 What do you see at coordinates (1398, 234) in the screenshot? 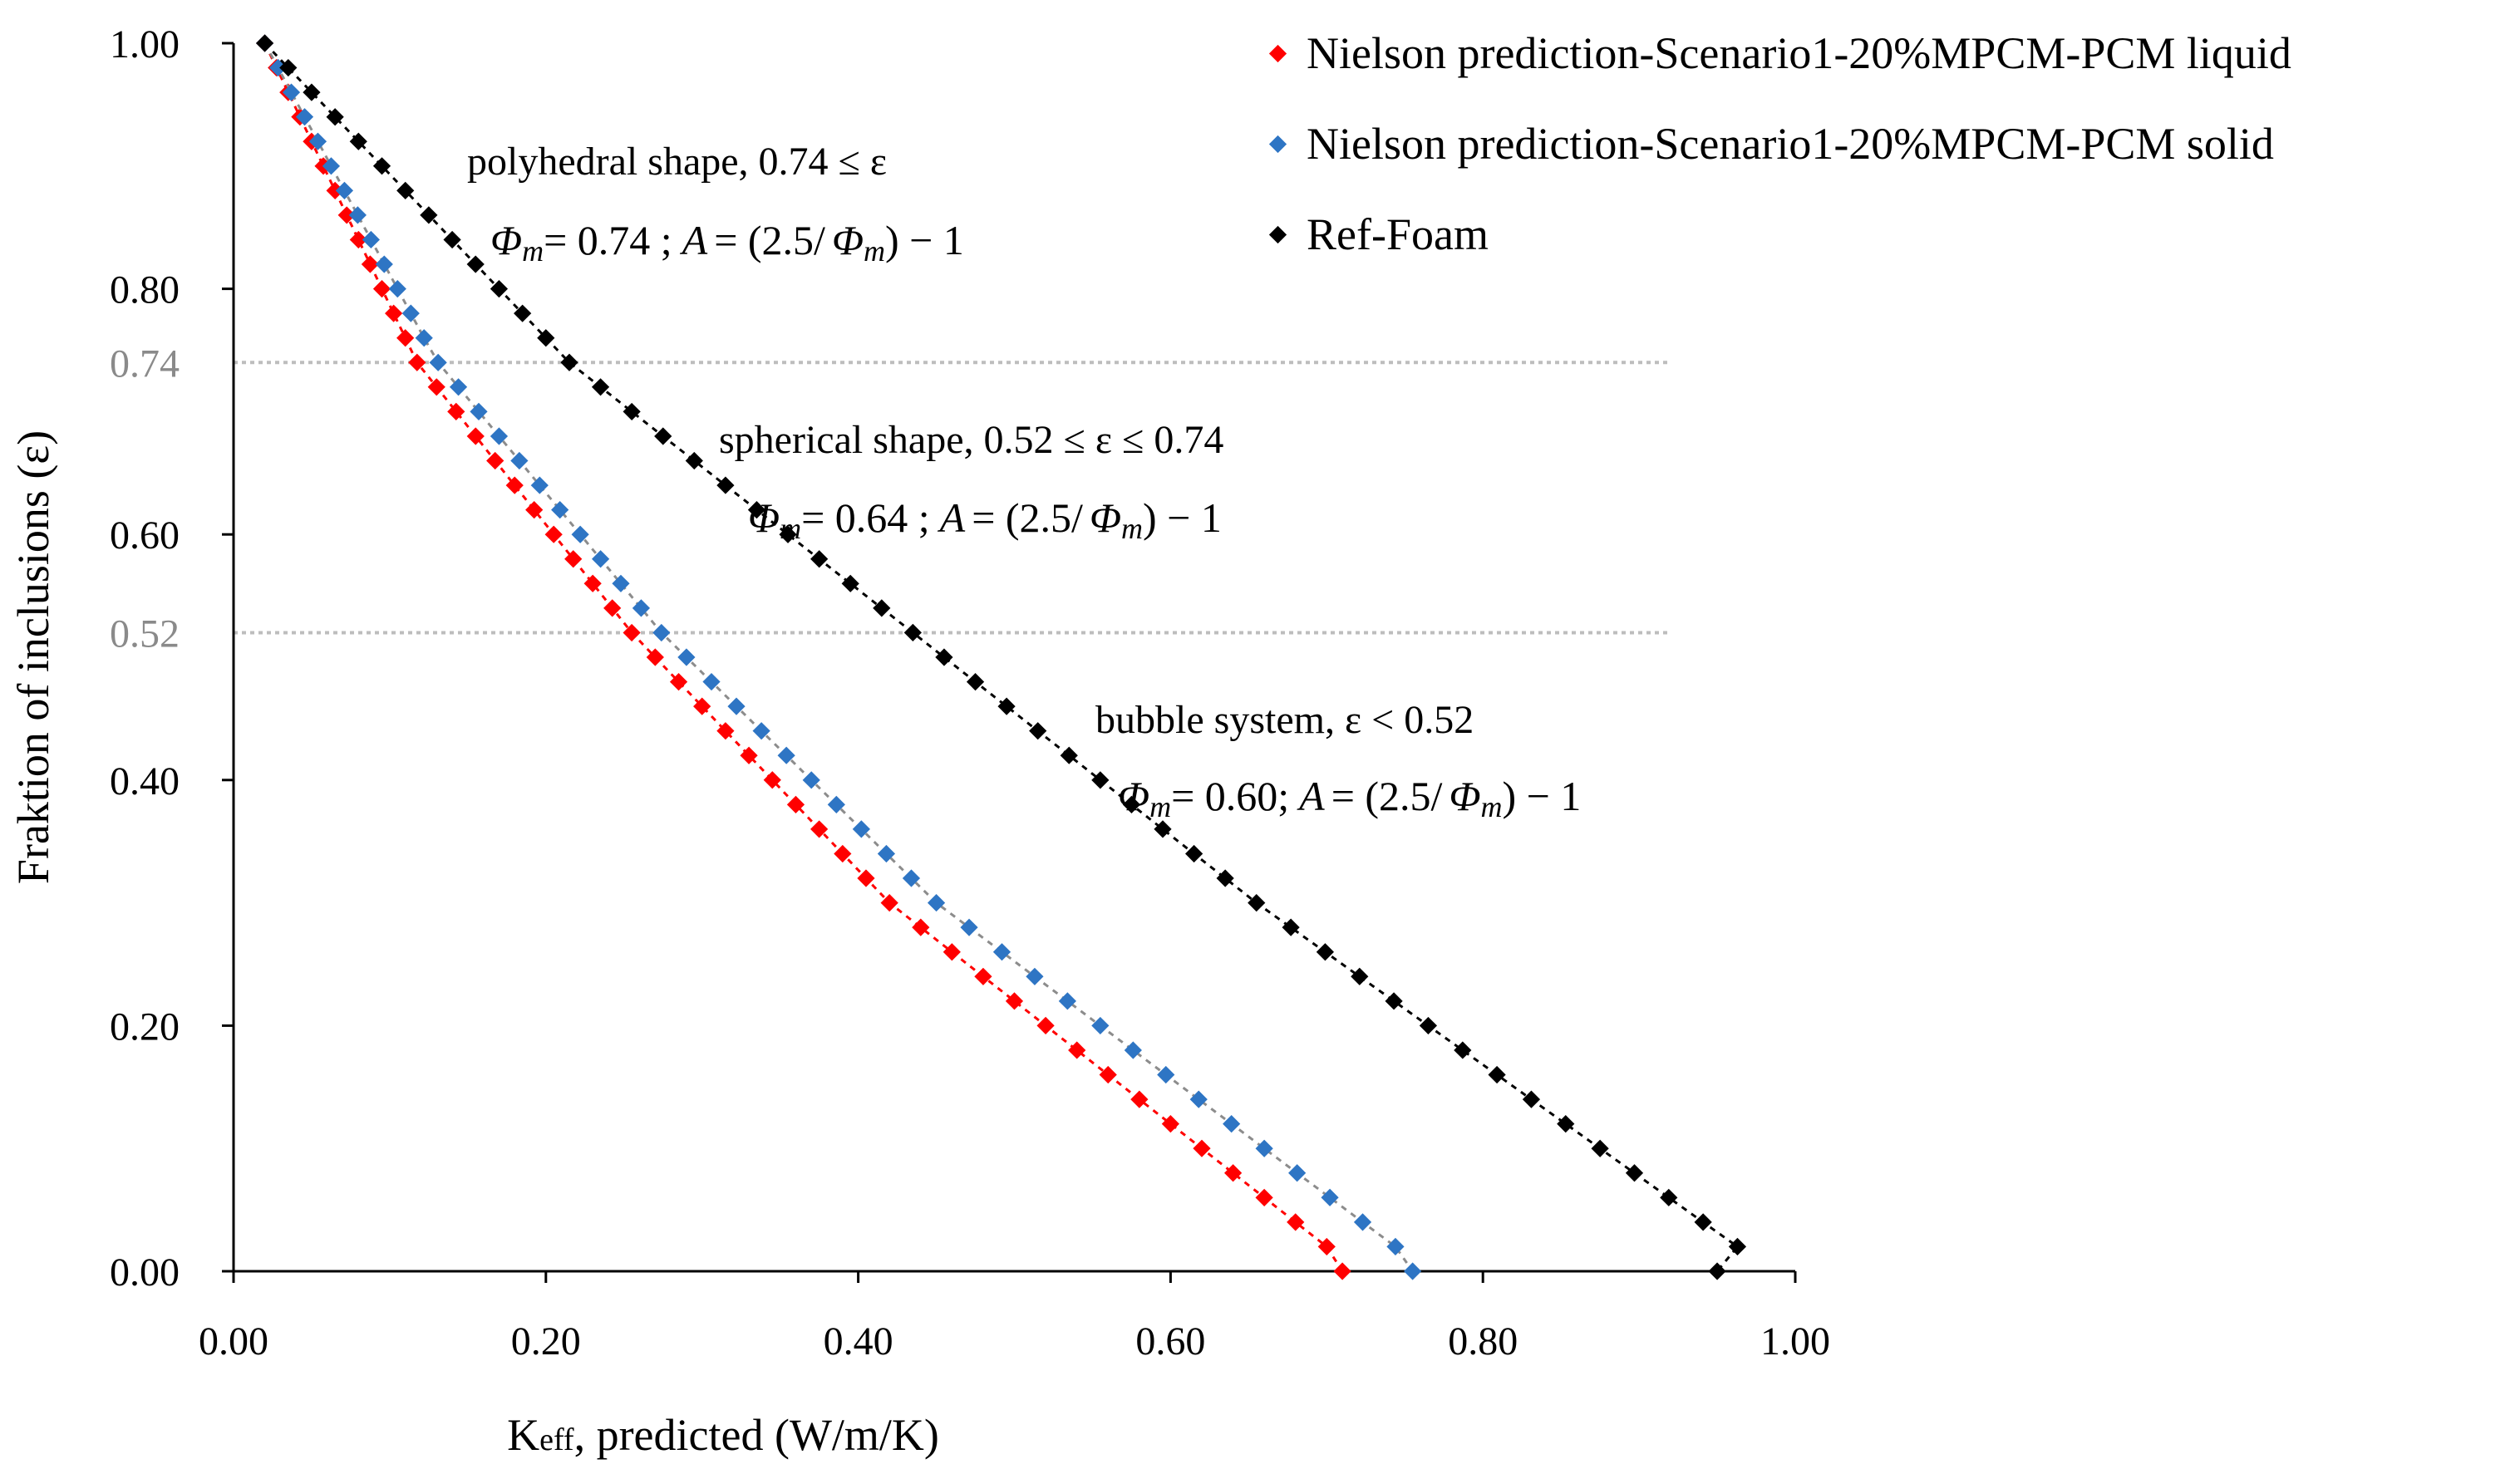
I see `legend-label-ref-foam: Ref-Foam` at bounding box center [1398, 234].